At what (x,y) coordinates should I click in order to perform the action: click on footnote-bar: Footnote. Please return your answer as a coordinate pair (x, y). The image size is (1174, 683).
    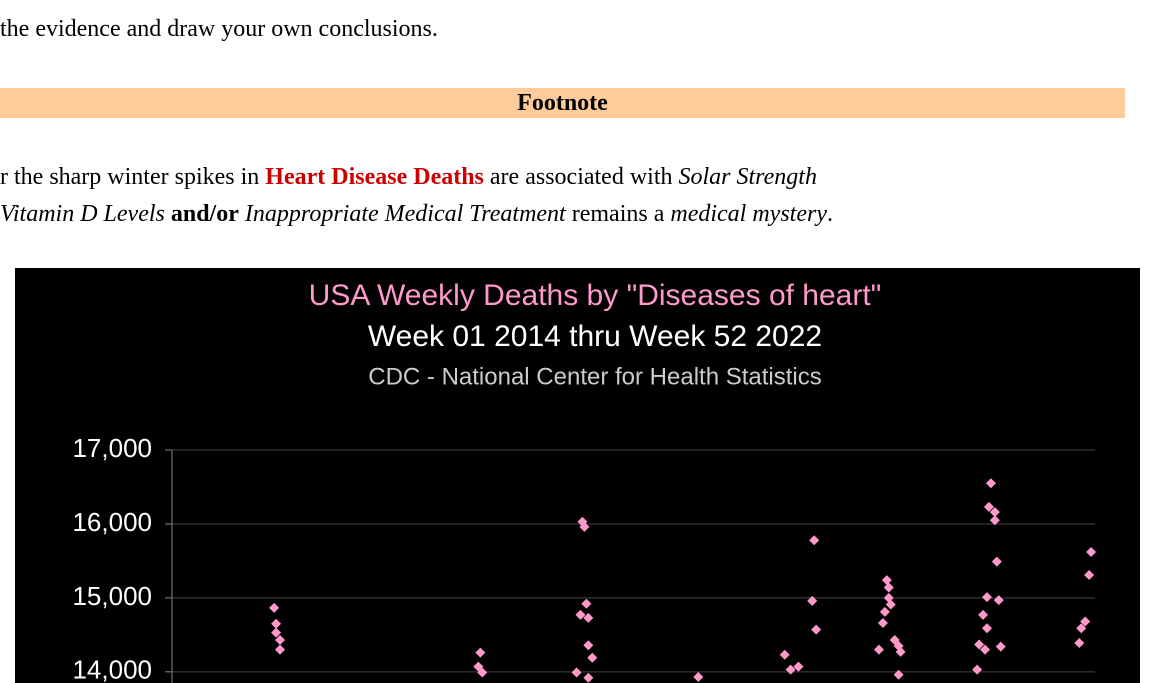
    Looking at the image, I should click on (562, 103).